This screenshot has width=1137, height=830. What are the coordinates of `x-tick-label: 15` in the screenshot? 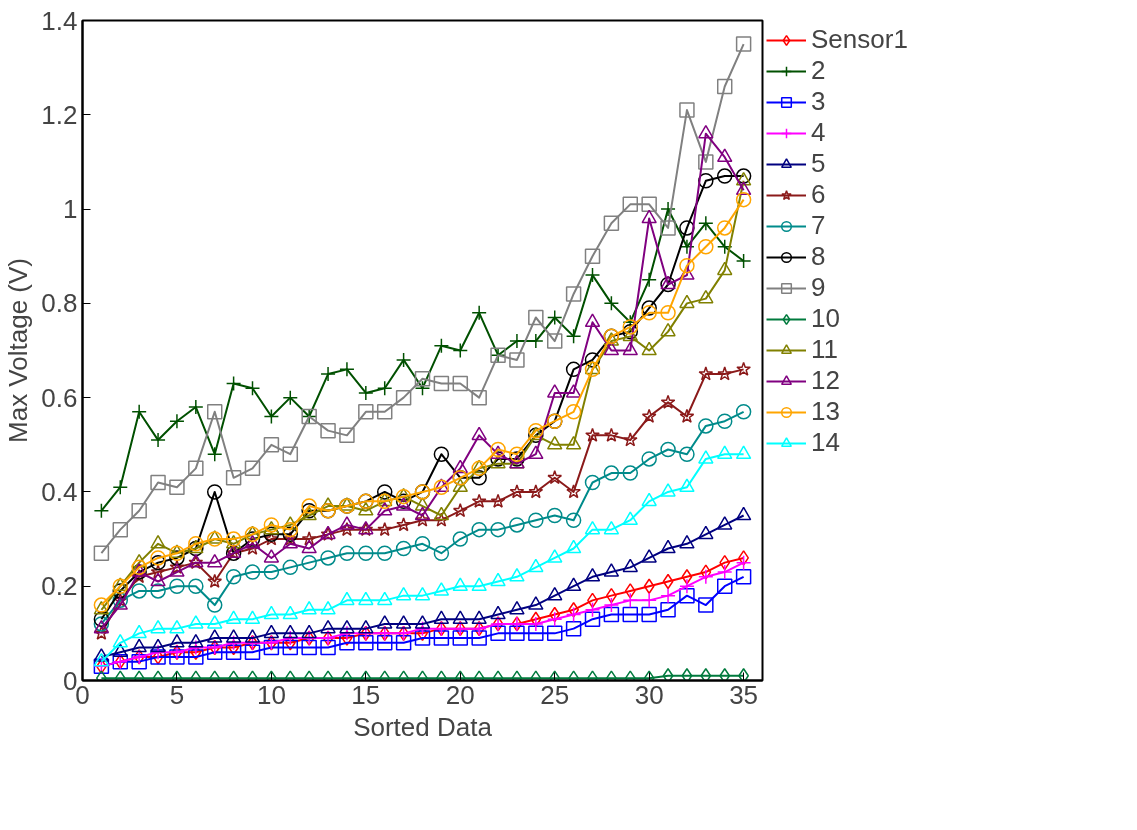 It's located at (366, 694).